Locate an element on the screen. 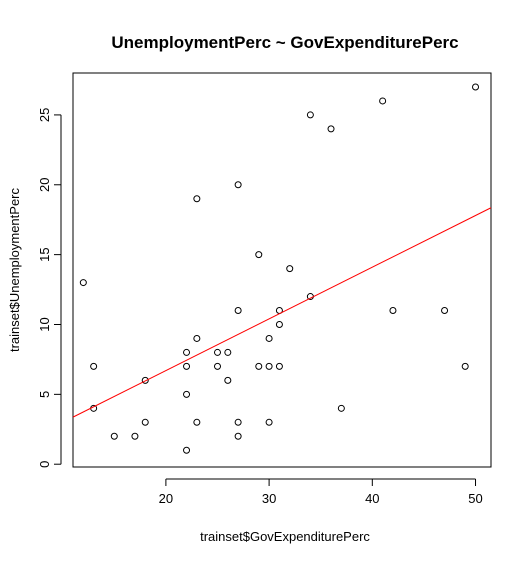 Image resolution: width=532 pixels, height=565 pixels. y-axis: 0 5 10 15 20 25 is located at coordinates (49, 288).